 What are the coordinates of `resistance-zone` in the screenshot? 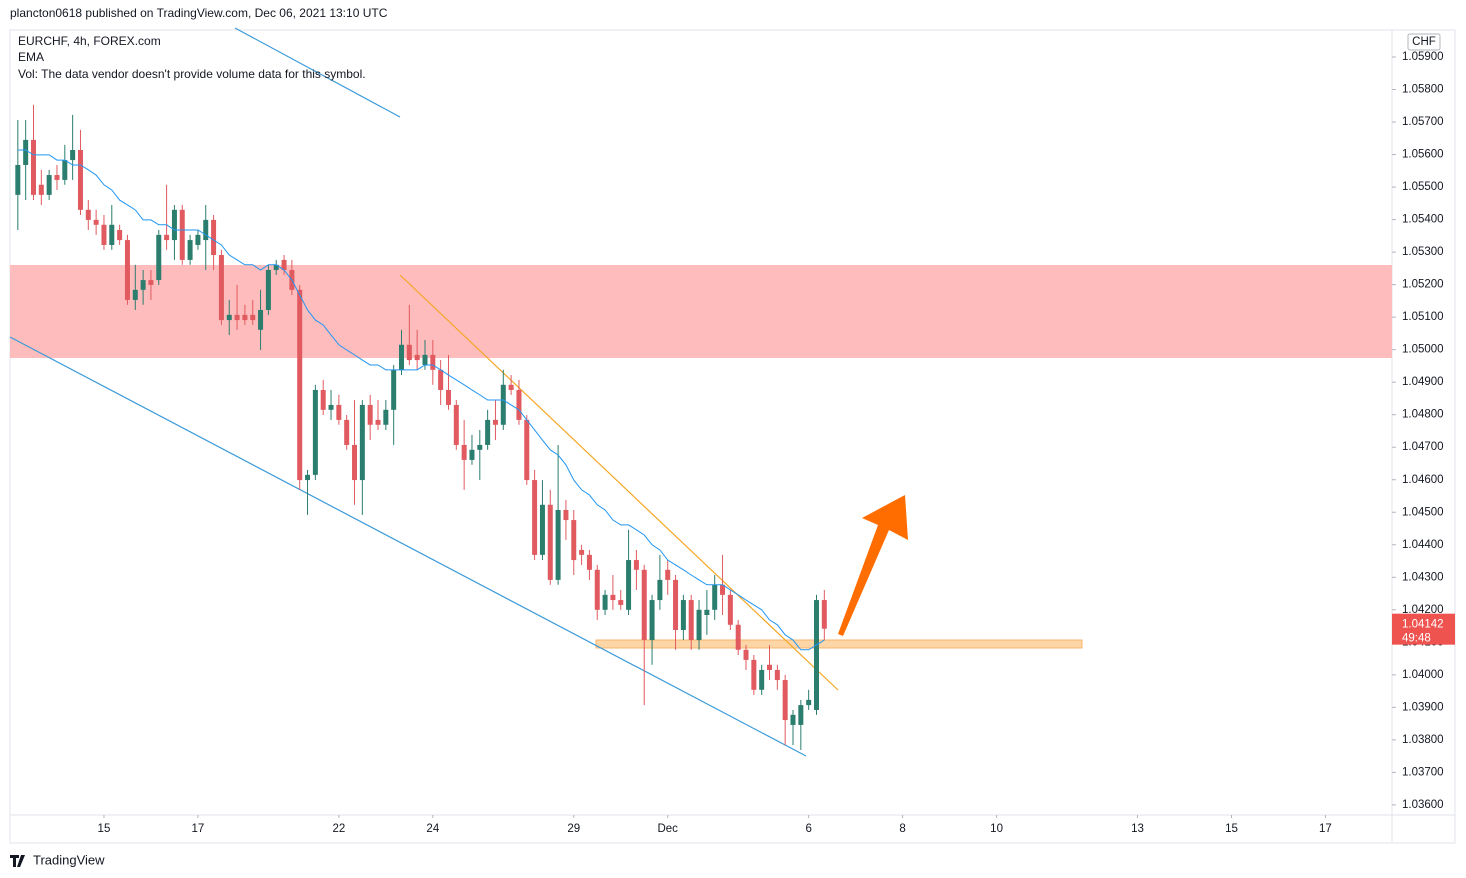 It's located at (701, 311).